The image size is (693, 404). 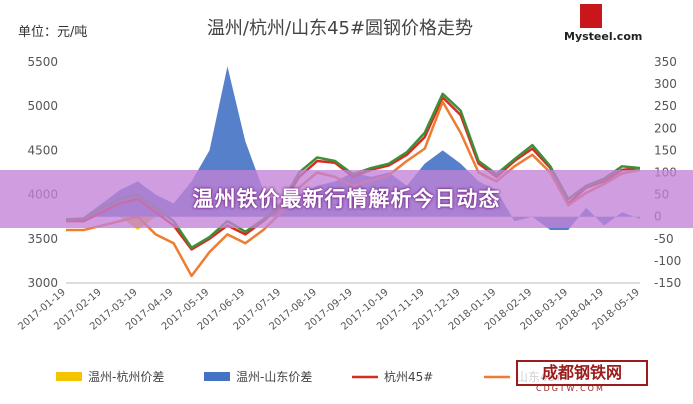 I want to click on unit-label: 单位：元/吨, so click(x=52, y=32).